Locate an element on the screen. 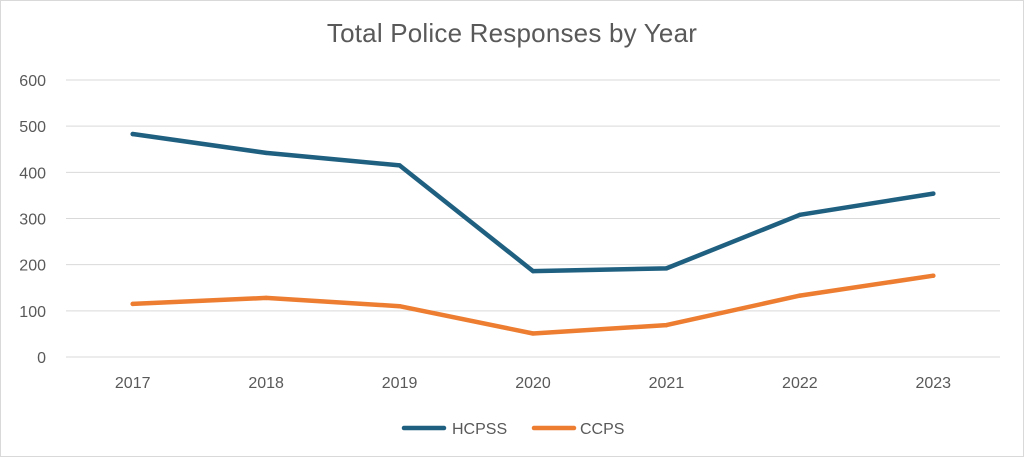  x-tick-label: 2018 is located at coordinates (266, 383).